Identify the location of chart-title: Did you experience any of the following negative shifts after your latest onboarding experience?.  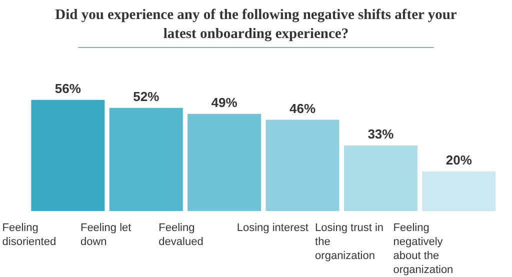
(256, 25).